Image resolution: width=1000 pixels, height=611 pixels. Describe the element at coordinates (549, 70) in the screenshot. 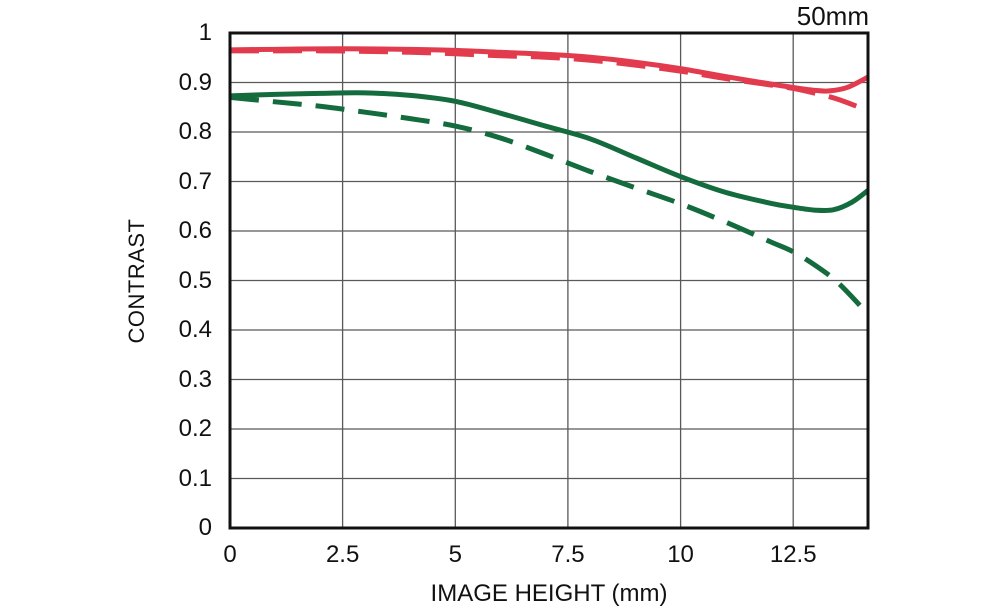

I see `curve-red-solid` at that location.